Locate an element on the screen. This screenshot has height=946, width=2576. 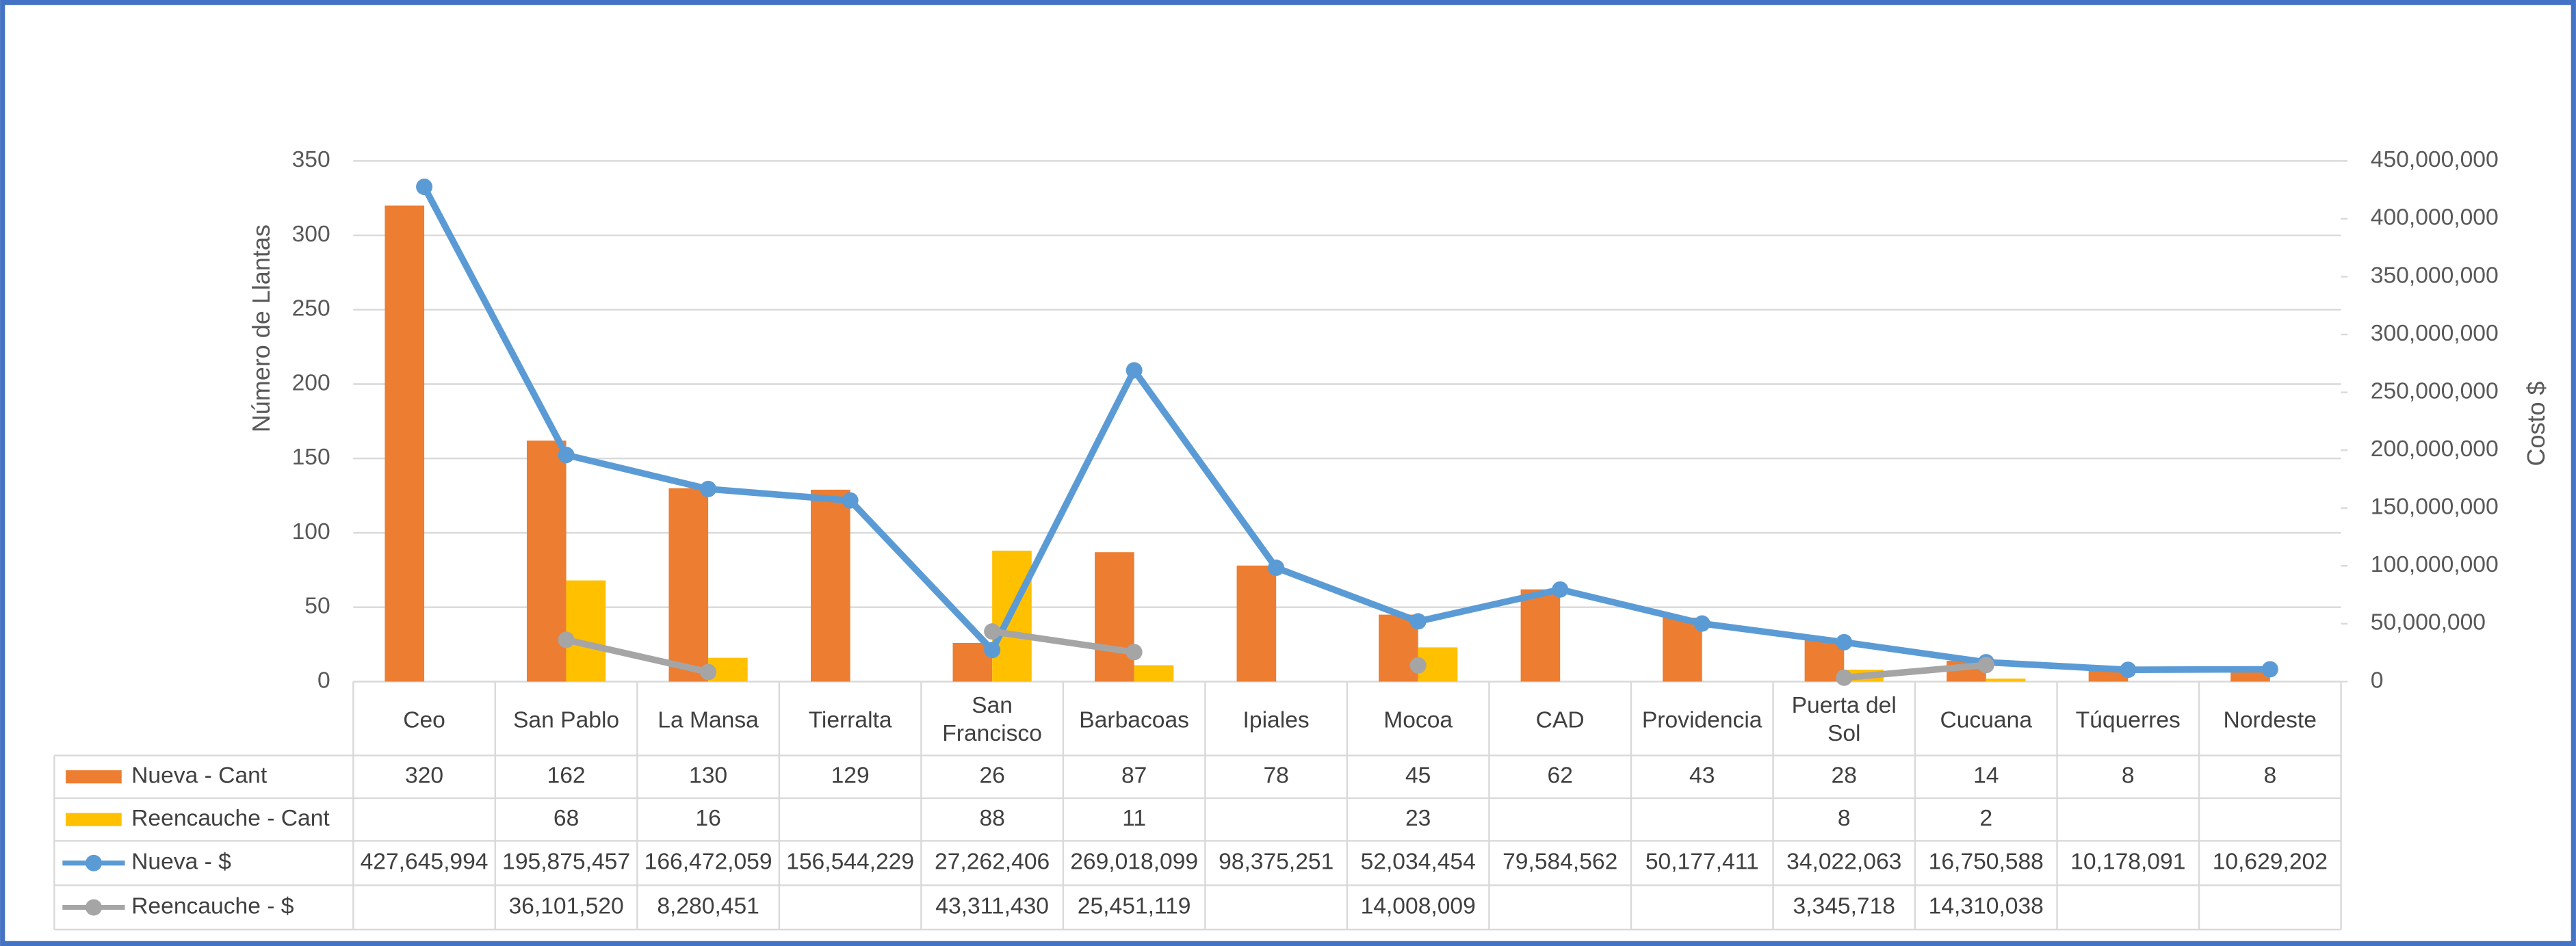
line-series is located at coordinates (1276, 654).